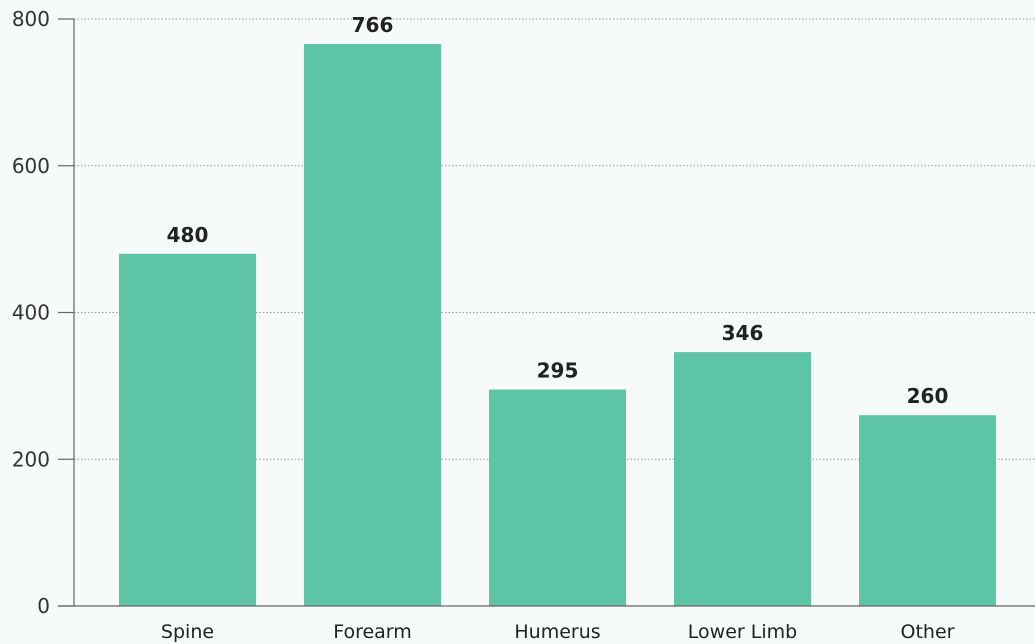 This screenshot has width=1035, height=644. I want to click on x-tick-label: Spine, so click(187, 632).